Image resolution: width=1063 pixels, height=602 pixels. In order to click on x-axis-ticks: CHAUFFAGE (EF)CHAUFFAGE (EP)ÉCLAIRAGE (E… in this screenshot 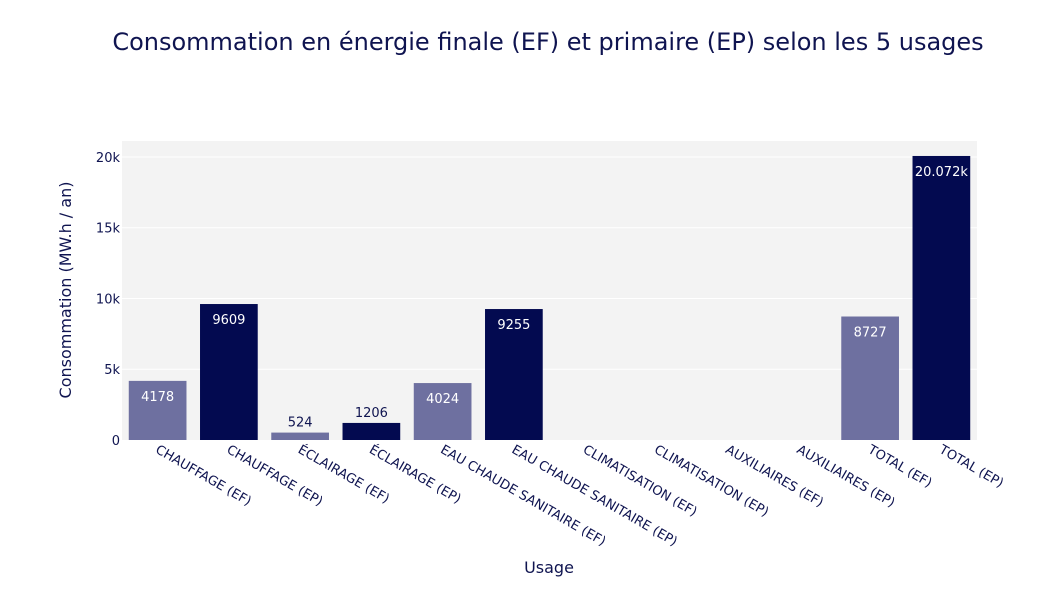, I will do `click(579, 496)`.